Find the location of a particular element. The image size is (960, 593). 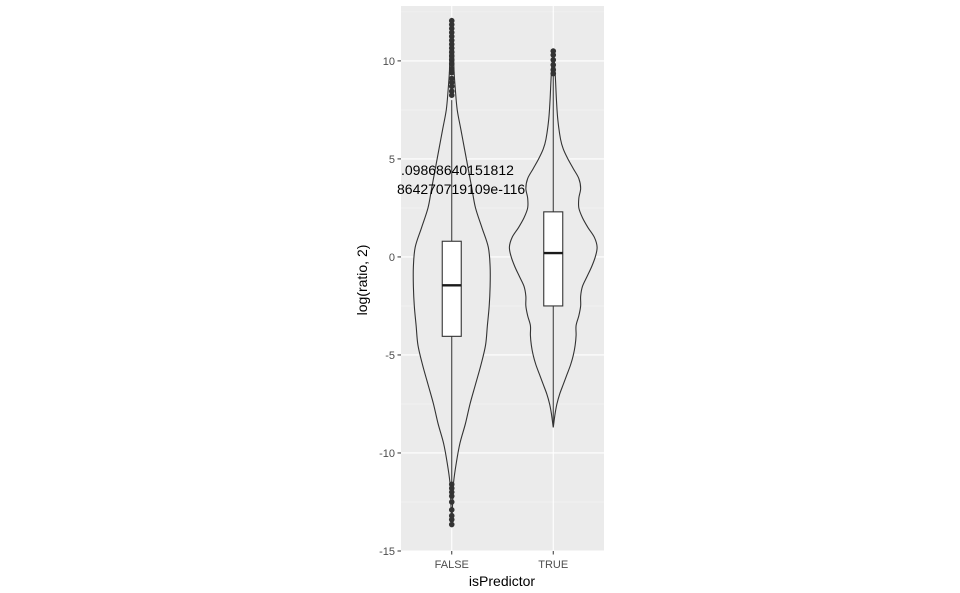

x-tick-label: TRUE is located at coordinates (553, 565).